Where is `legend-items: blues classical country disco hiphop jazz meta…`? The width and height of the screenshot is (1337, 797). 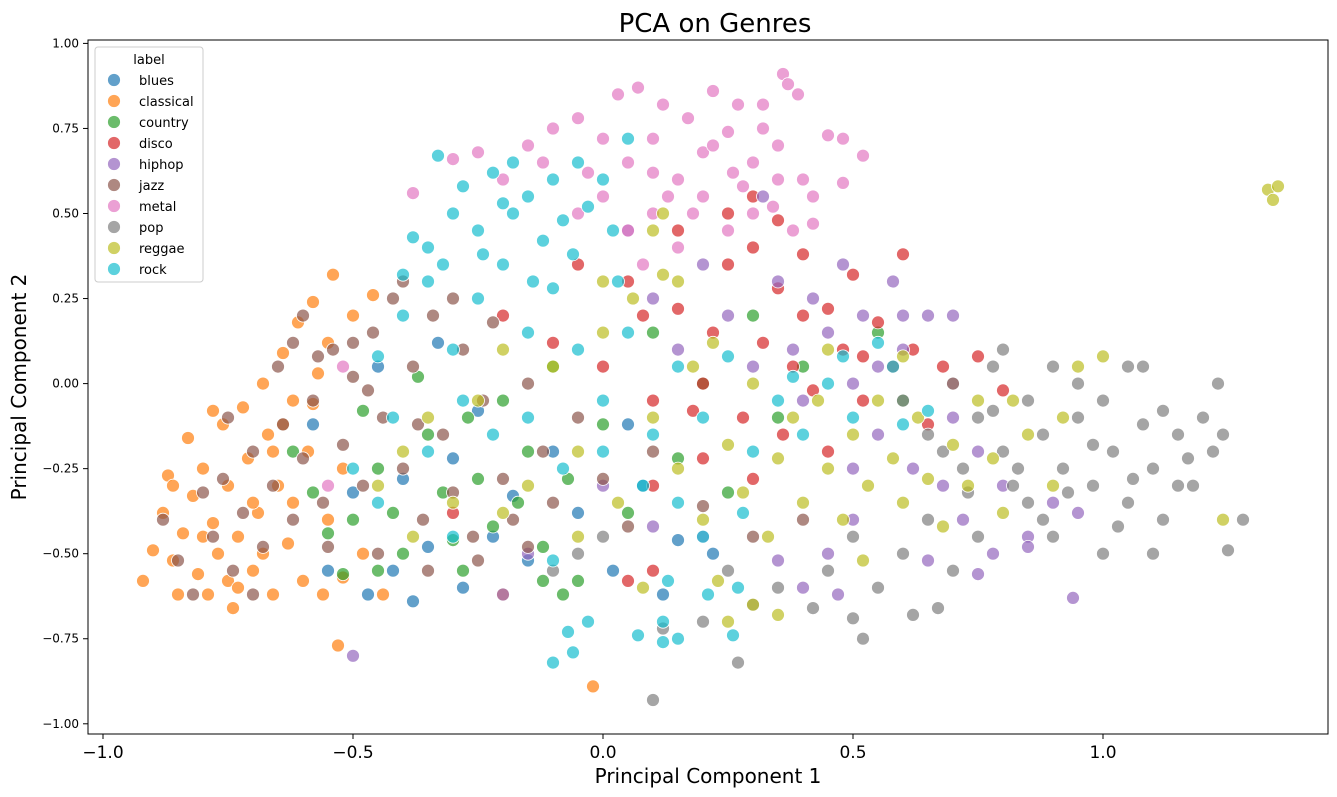
legend-items: blues classical country disco hiphop jazz meta… is located at coordinates (150, 175).